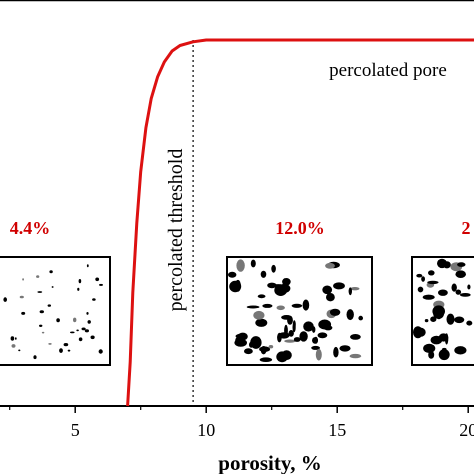 Image resolution: width=474 pixels, height=474 pixels. Describe the element at coordinates (466, 228) in the screenshot. I see `micrograph-label-3: 2` at that location.